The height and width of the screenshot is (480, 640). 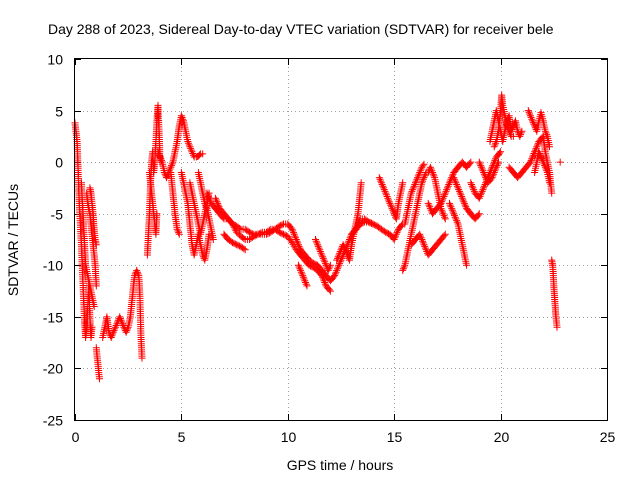 I want to click on y-tick-label: -15, so click(x=53, y=318).